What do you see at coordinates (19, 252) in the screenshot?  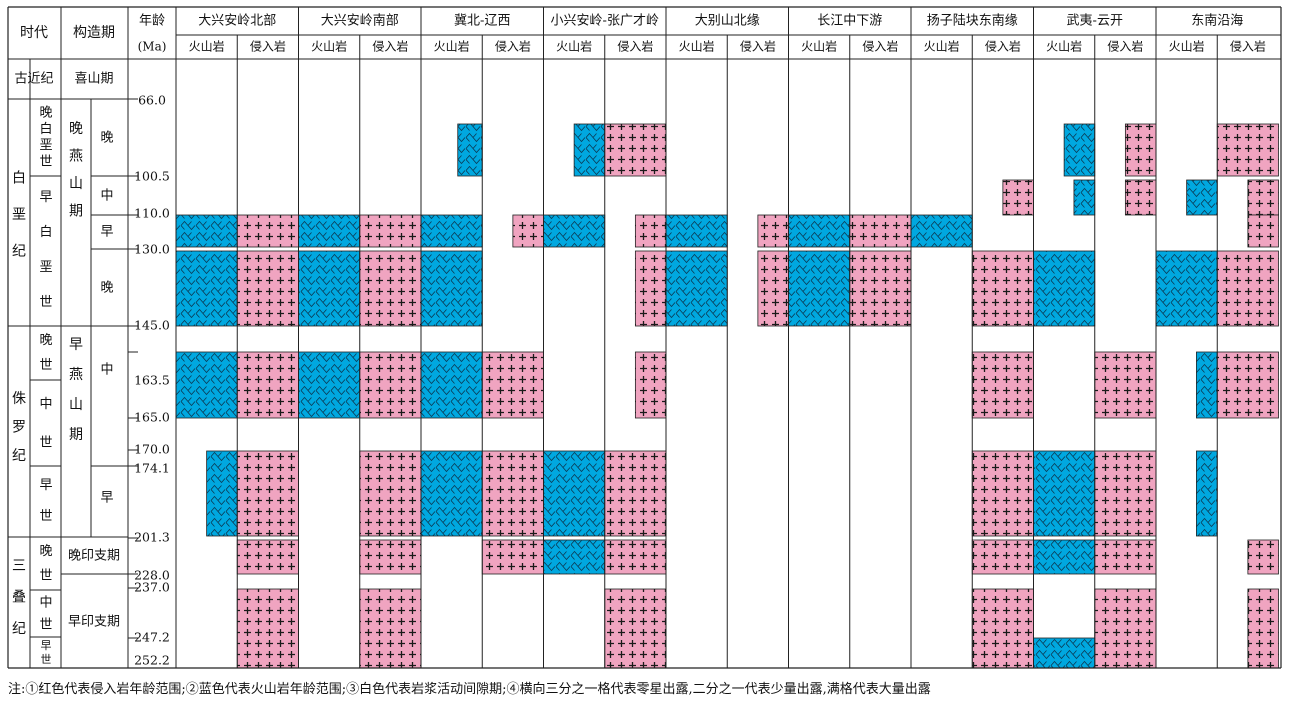 I see `period-label: 纪` at bounding box center [19, 252].